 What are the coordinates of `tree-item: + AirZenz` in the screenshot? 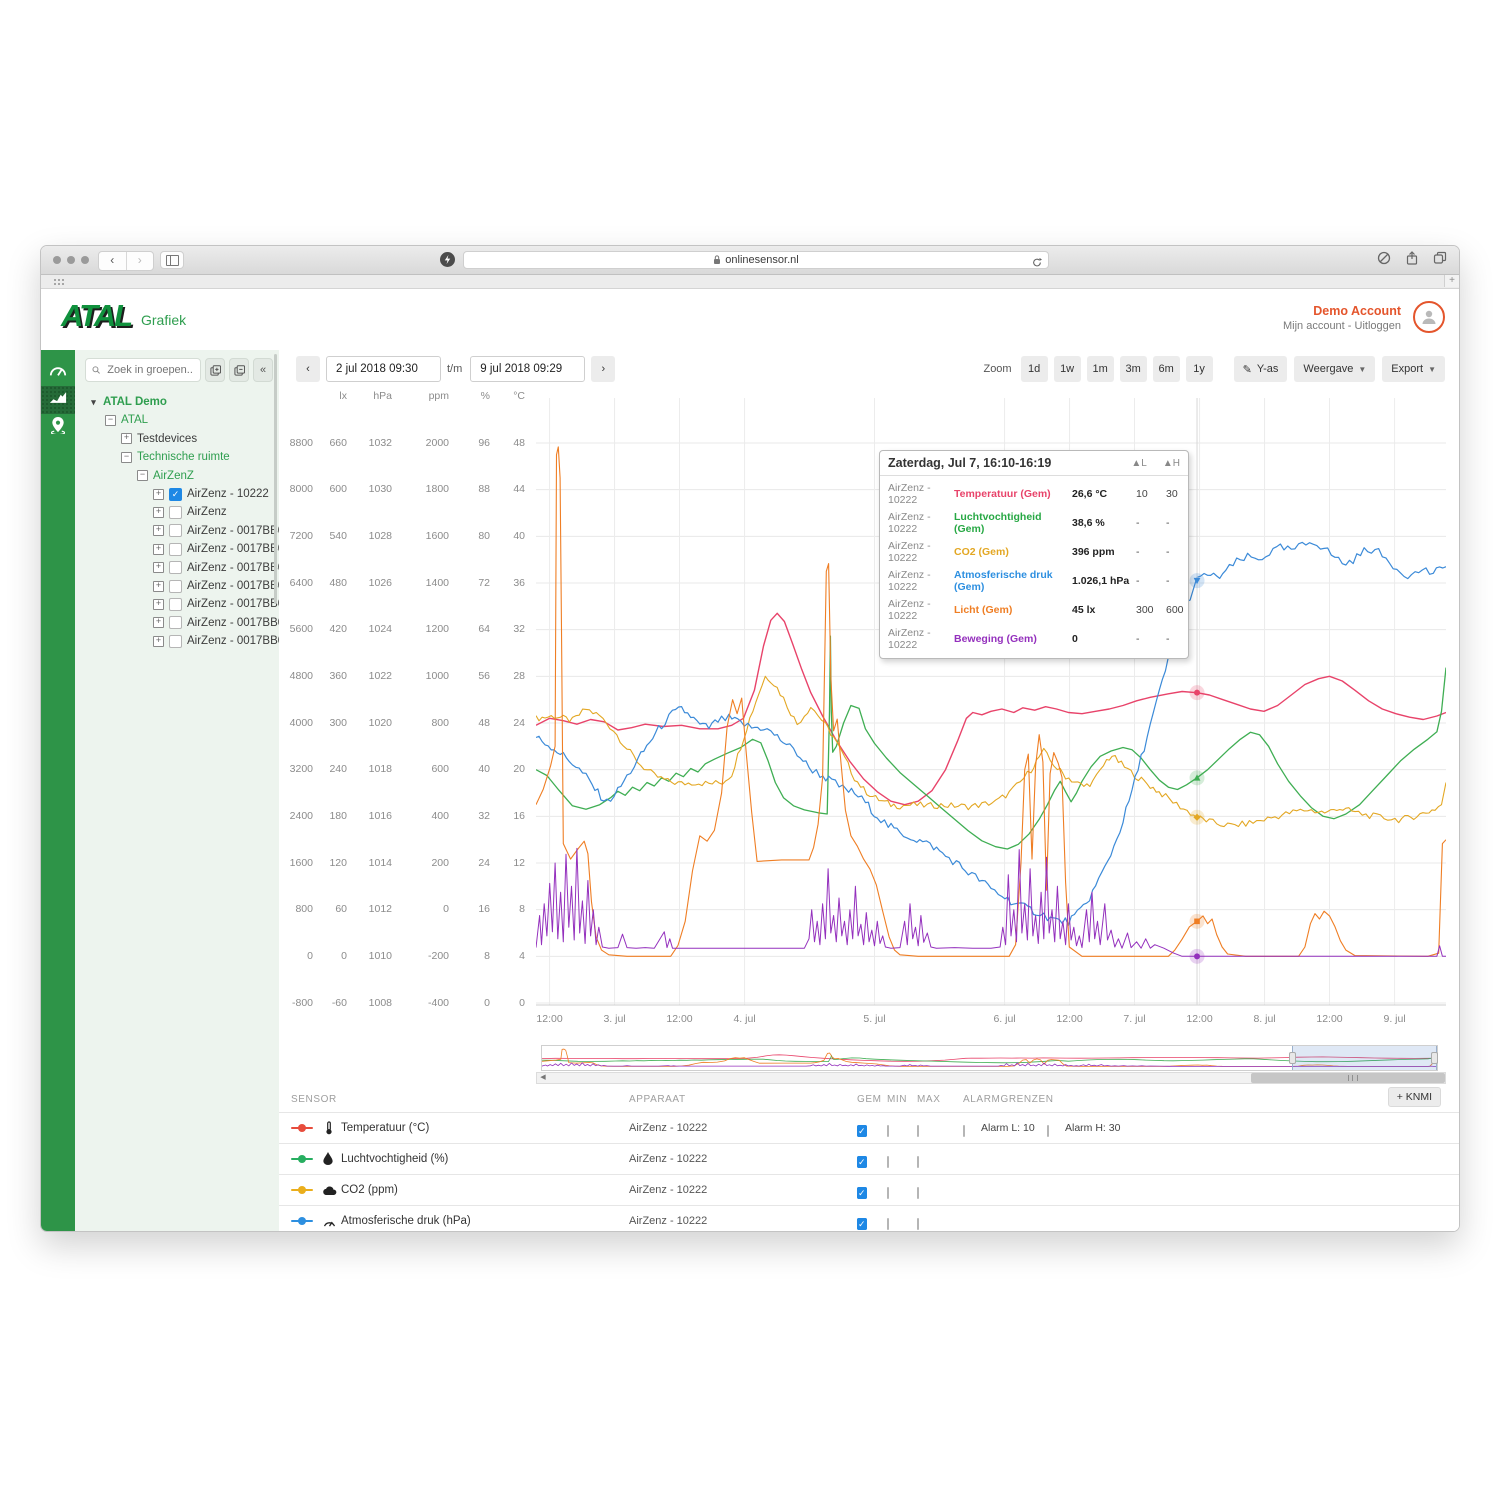 It's located at (190, 512).